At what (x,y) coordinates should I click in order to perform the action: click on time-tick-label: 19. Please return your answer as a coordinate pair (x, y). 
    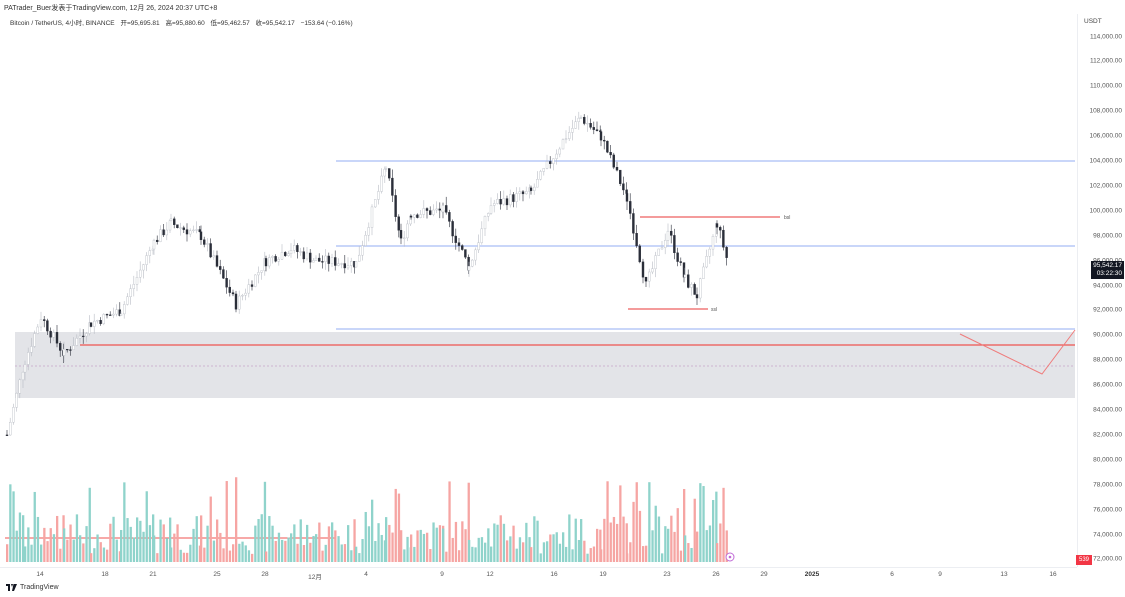
    Looking at the image, I should click on (603, 574).